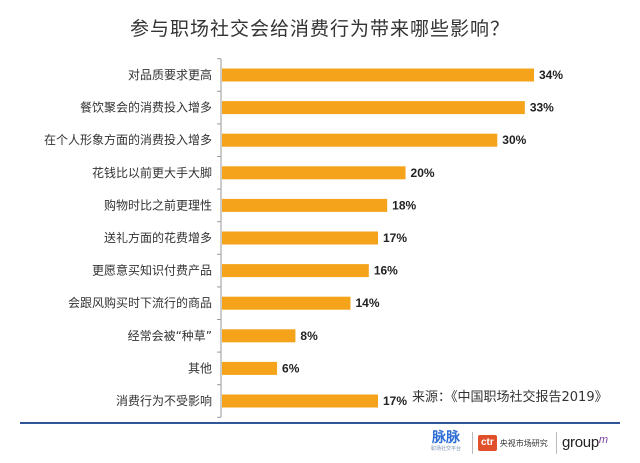 This screenshot has height=463, width=640. Describe the element at coordinates (200, 368) in the screenshot. I see `category-label: 其他` at that location.